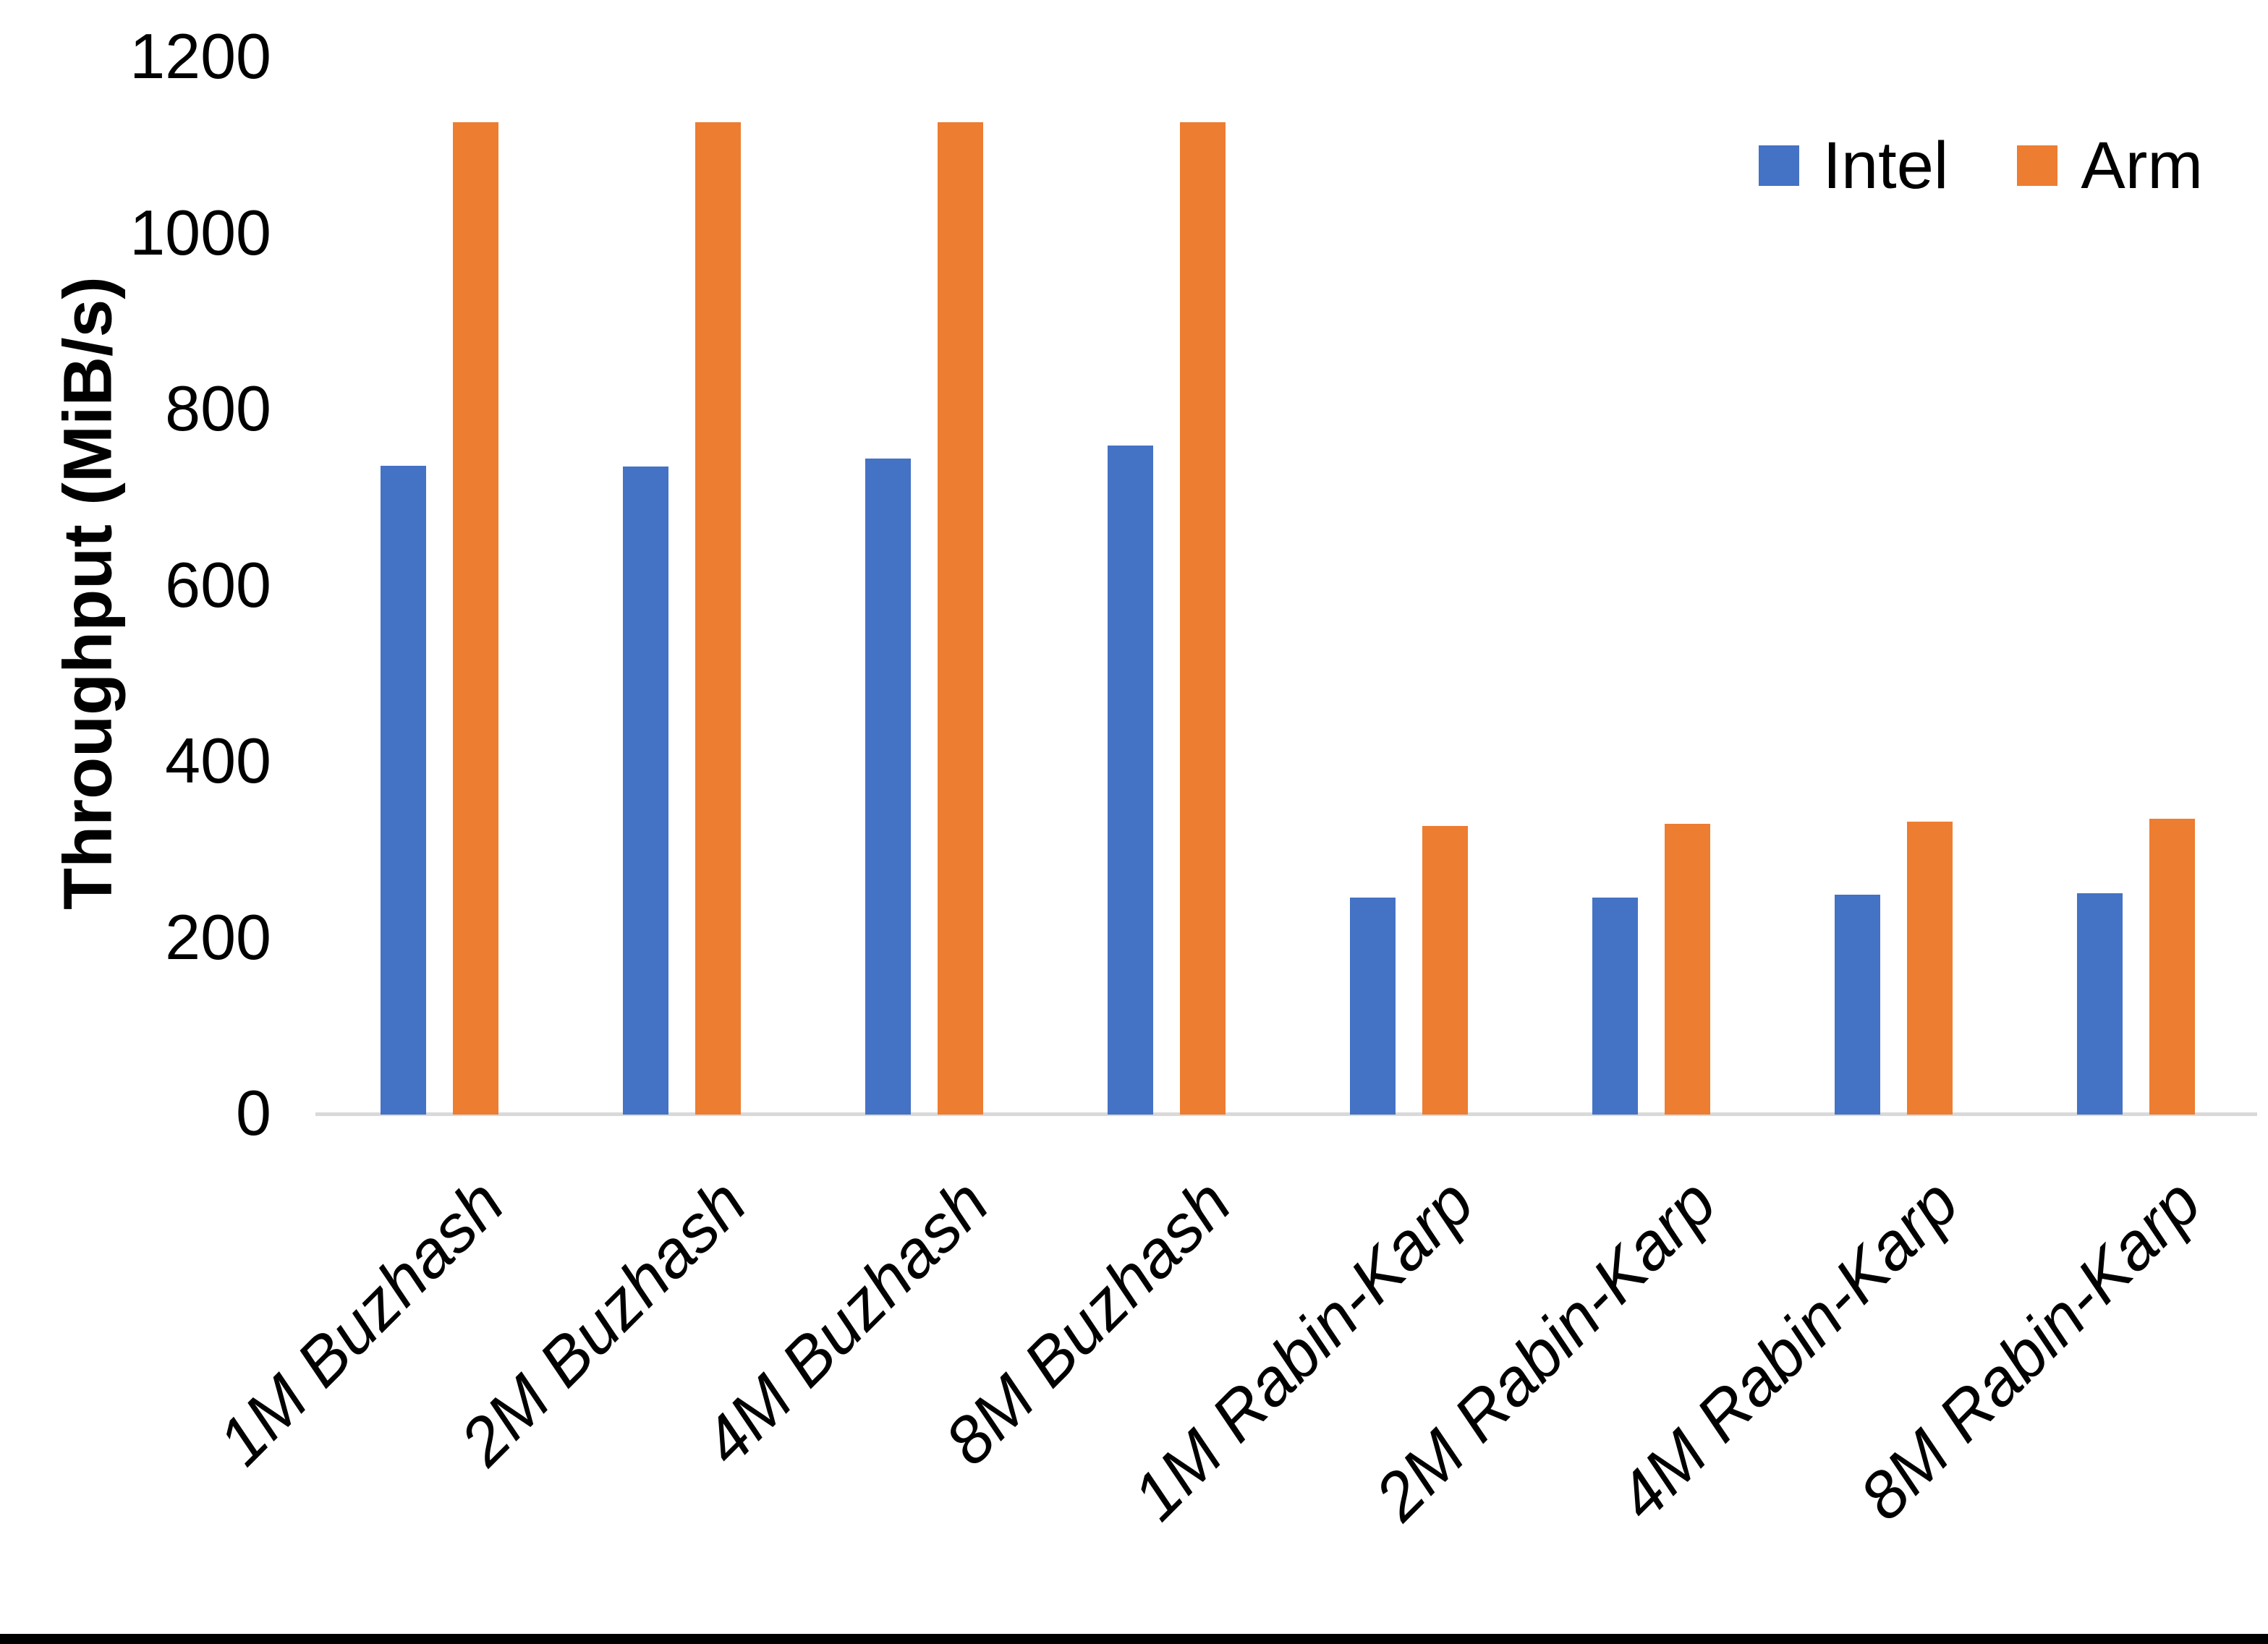  Describe the element at coordinates (218, 408) in the screenshot. I see `y-tick-label: 800` at that location.